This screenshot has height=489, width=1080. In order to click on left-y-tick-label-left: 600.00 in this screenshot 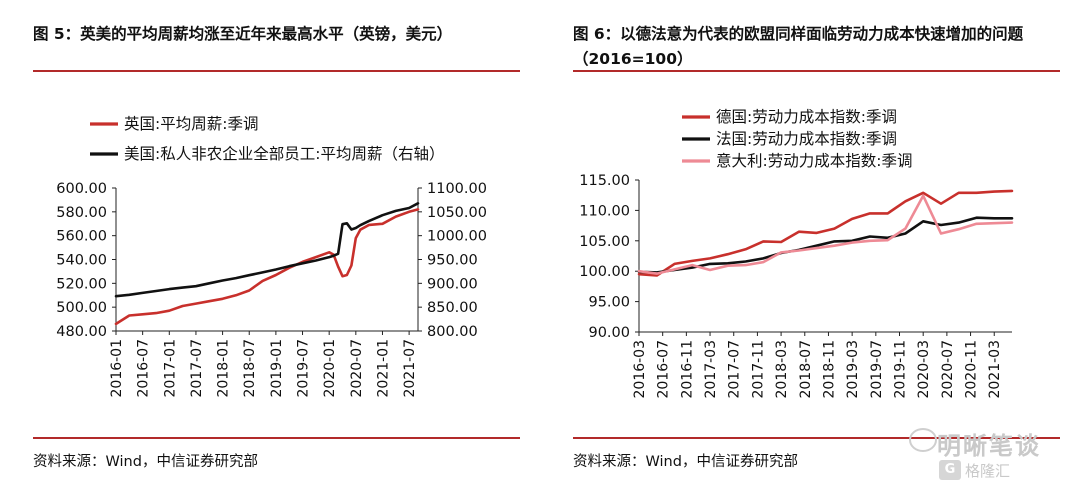, I will do `click(81, 189)`.